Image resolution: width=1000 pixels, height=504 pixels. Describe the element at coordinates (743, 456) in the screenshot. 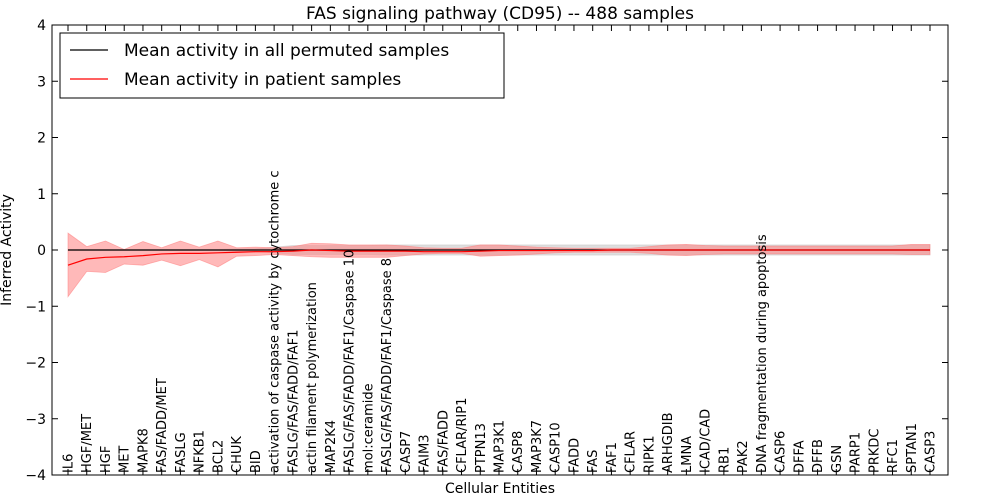

I see `x-tick-label: PAK2` at that location.